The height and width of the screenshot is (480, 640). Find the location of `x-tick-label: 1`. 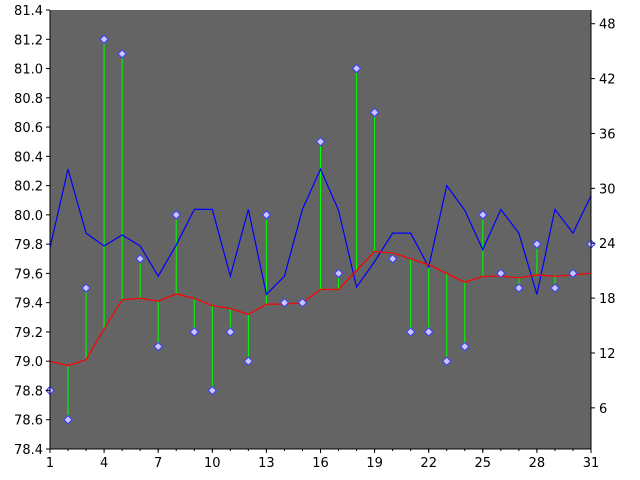

x-tick-label: 1 is located at coordinates (50, 463).